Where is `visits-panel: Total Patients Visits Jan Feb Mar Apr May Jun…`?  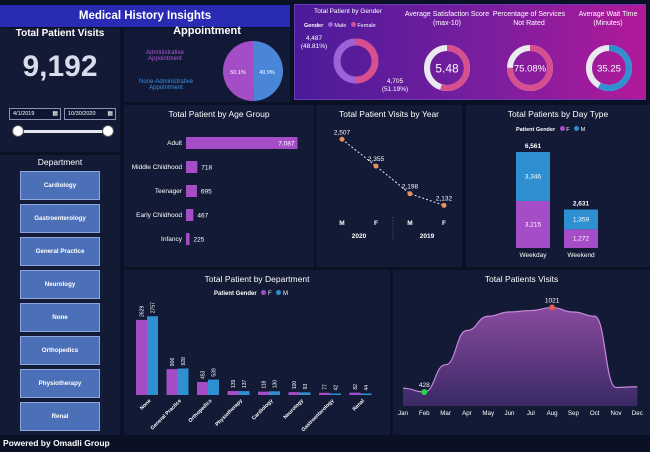 visits-panel: Total Patients Visits Jan Feb Mar Apr May Jun… is located at coordinates (521, 352).